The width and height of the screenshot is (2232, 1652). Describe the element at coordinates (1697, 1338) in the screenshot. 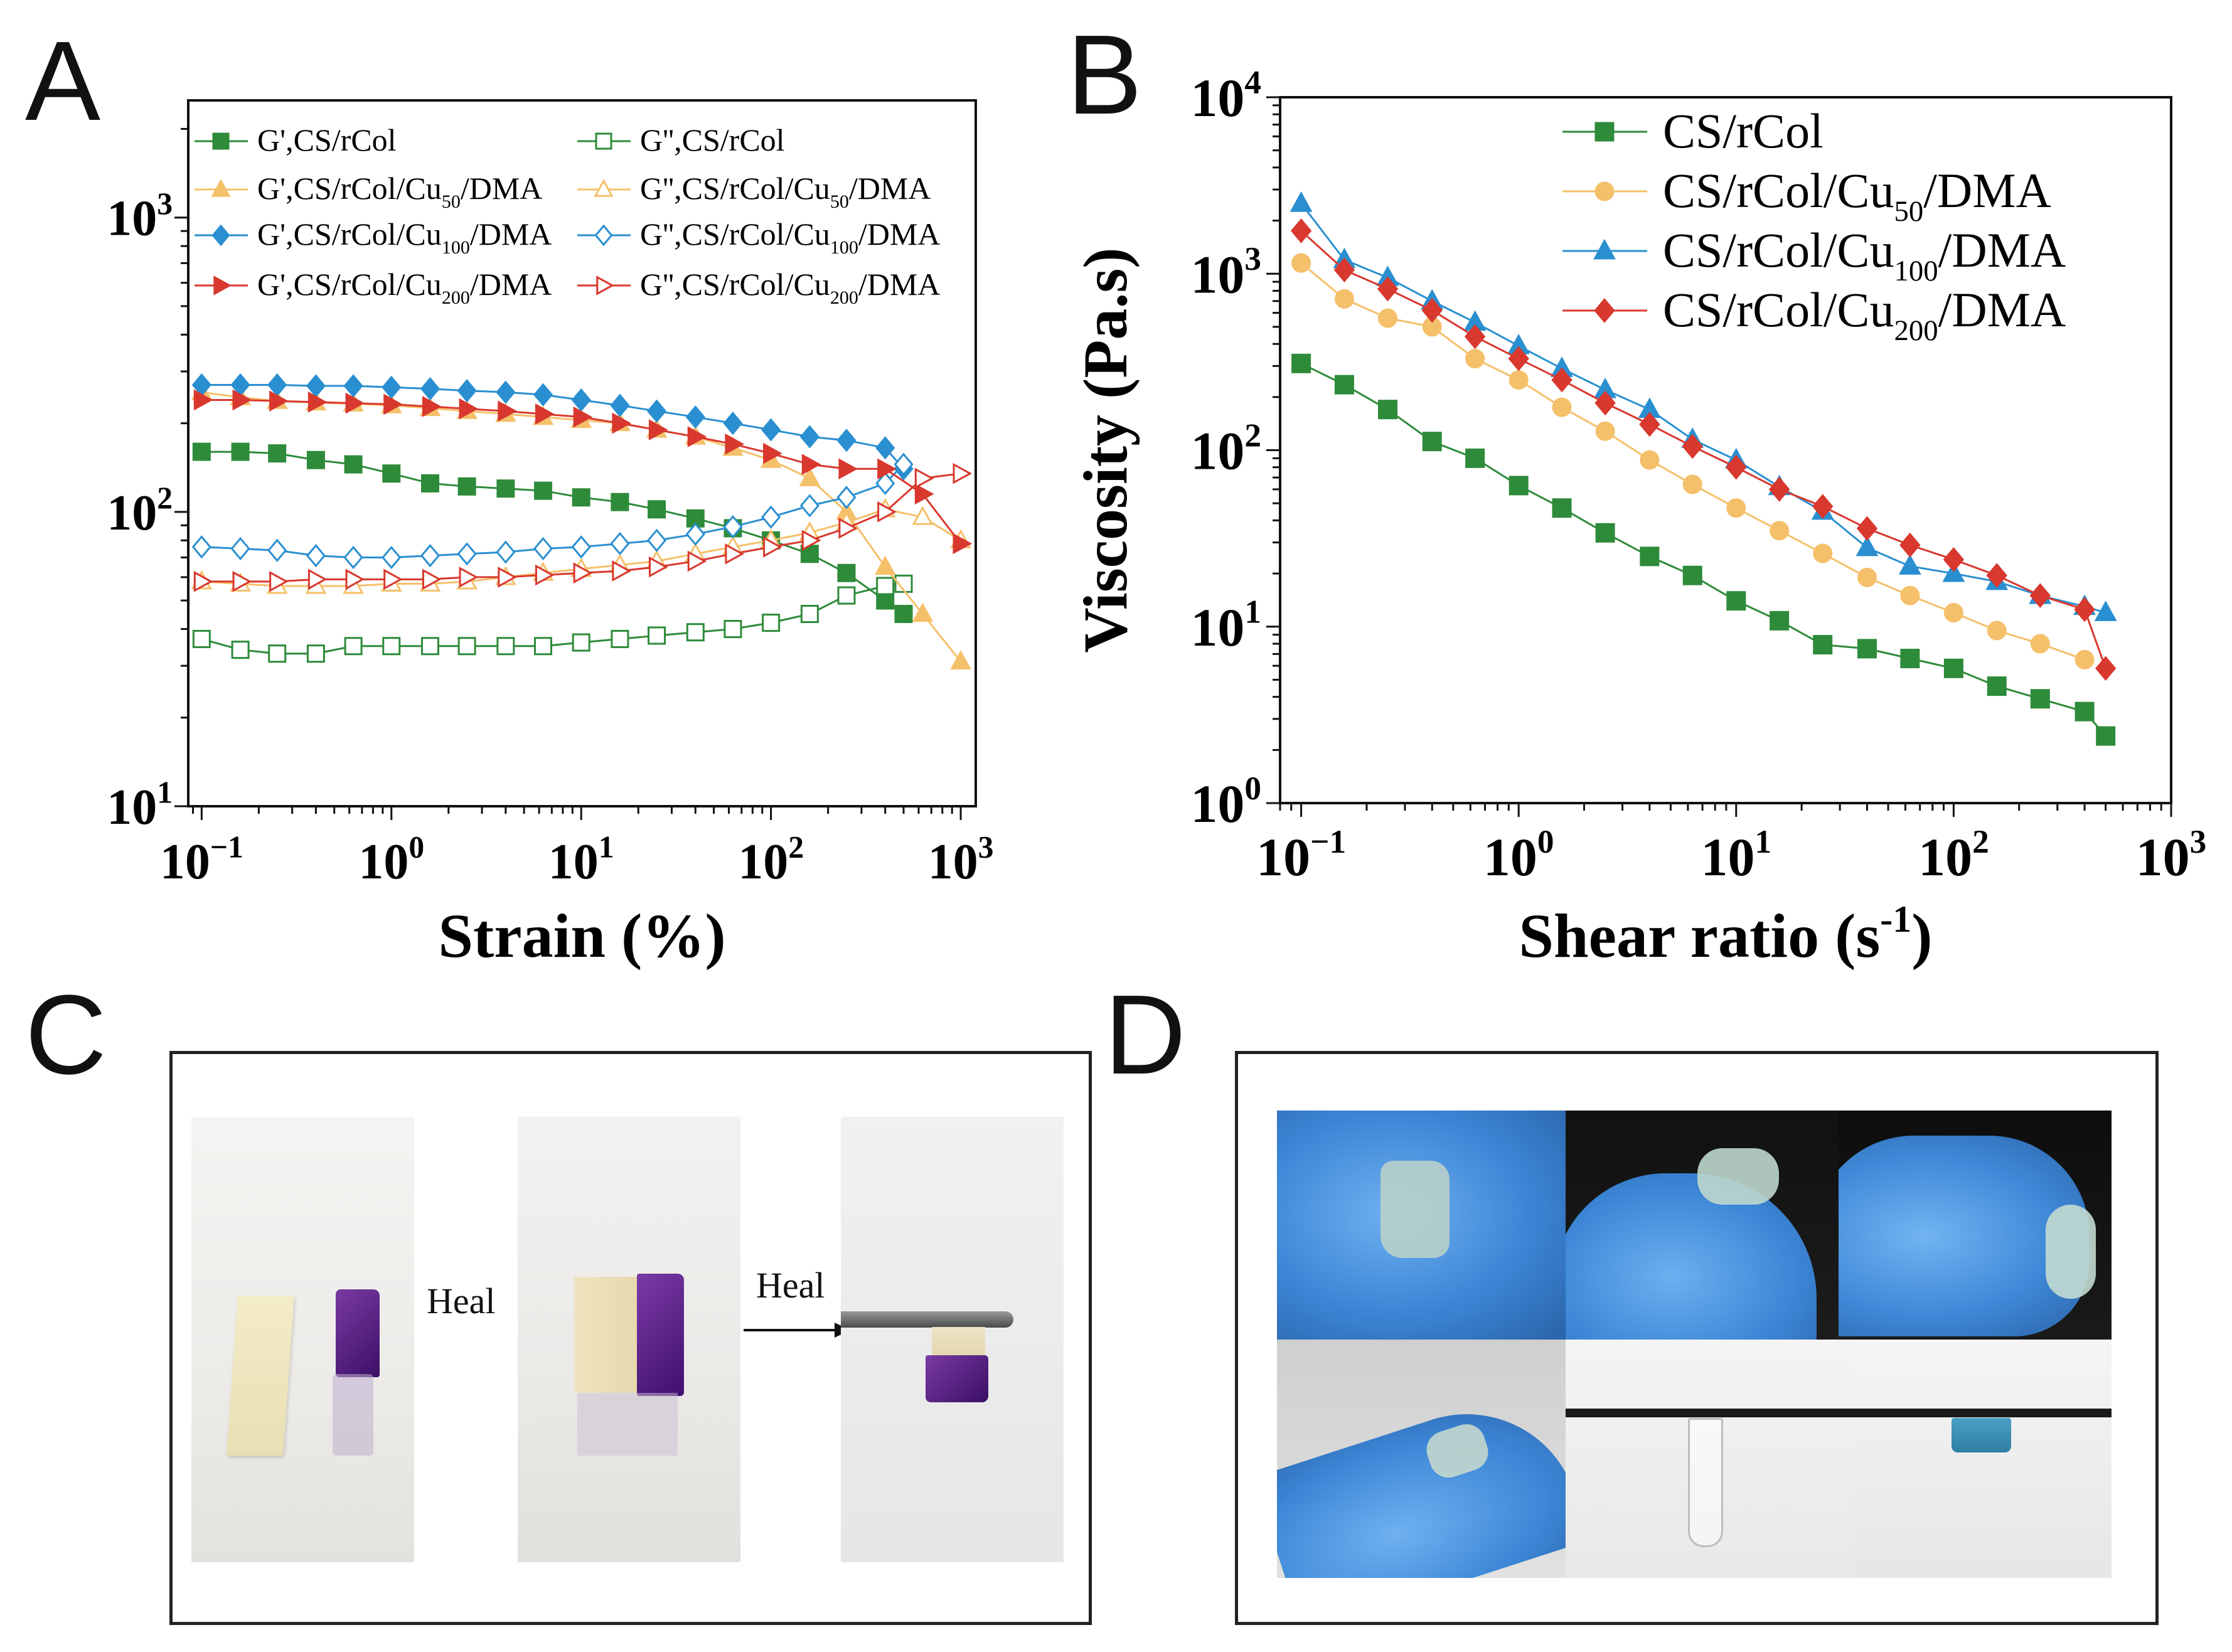

I see `panel-d-frame` at that location.